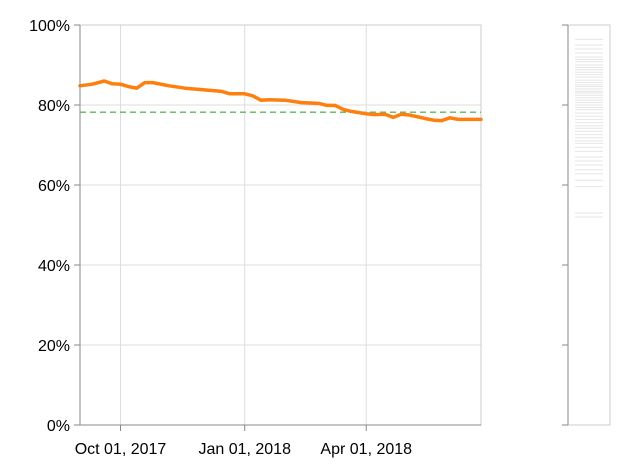 The width and height of the screenshot is (622, 472). What do you see at coordinates (58, 426) in the screenshot?
I see `y-tick-label: 0%` at bounding box center [58, 426].